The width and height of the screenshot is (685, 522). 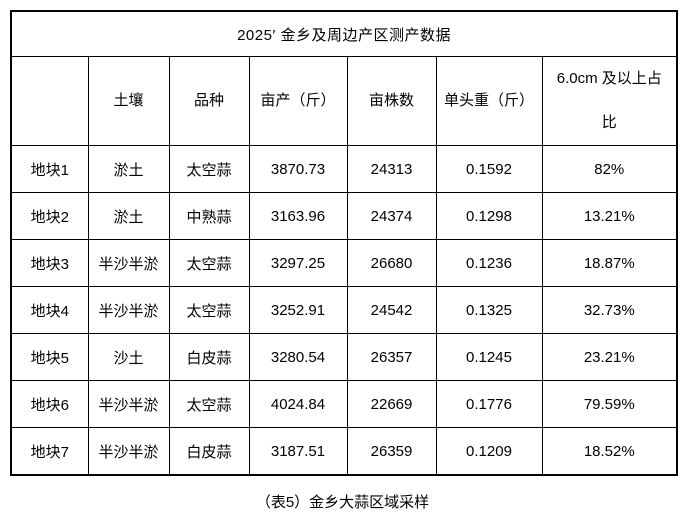 I want to click on cell-plants-per-mu: 26359, so click(x=391, y=451).